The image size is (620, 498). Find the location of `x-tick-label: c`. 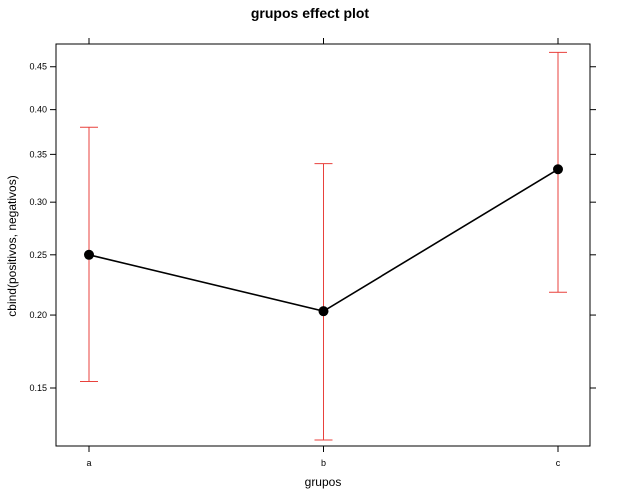

x-tick-label: c is located at coordinates (558, 463).